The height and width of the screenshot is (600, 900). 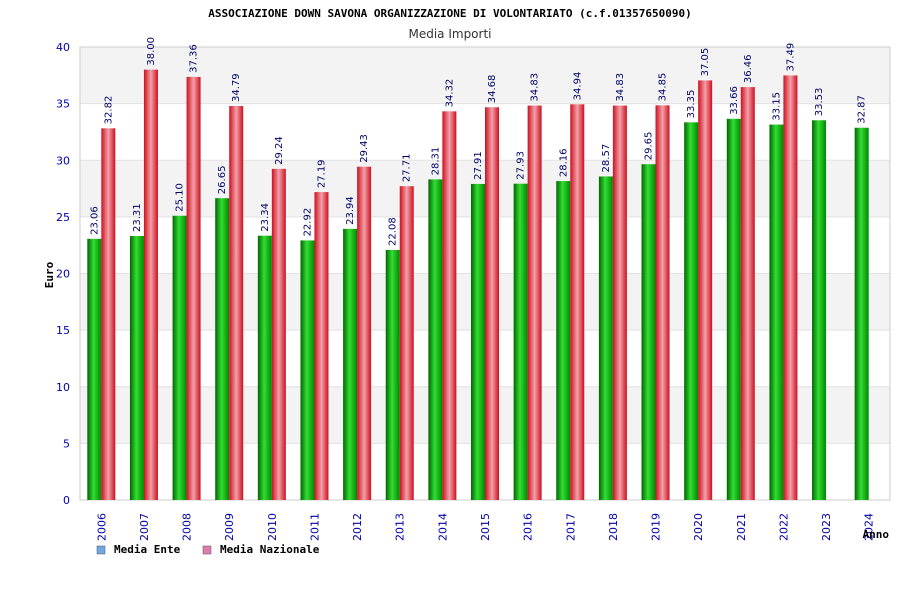 What do you see at coordinates (876, 534) in the screenshot?
I see `x-axis-label: Anno` at bounding box center [876, 534].